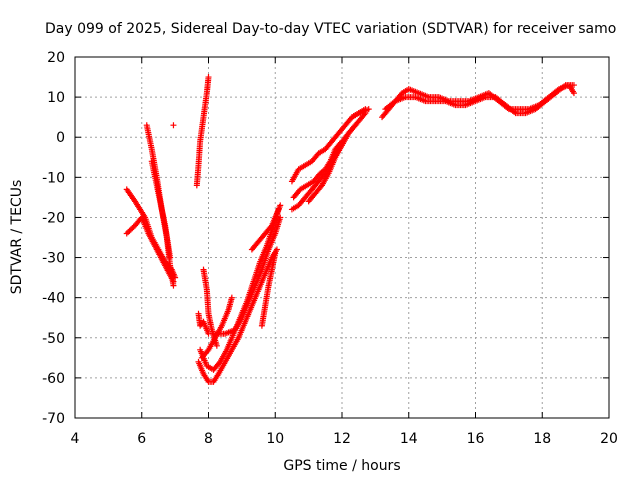  Describe the element at coordinates (341, 466) in the screenshot. I see `x-axis-label: GPS time / hours` at that location.